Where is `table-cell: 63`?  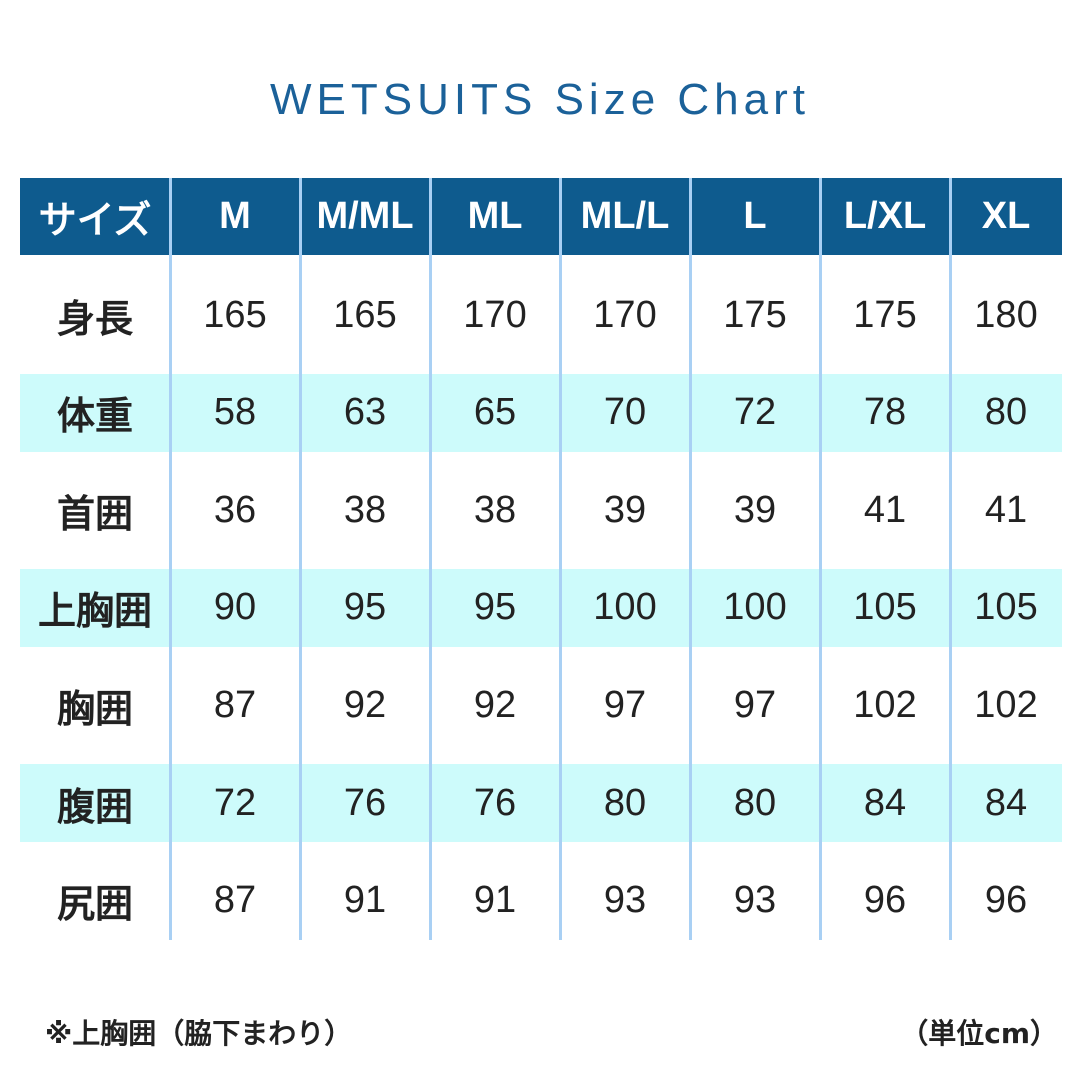 table-cell: 63 is located at coordinates (365, 412).